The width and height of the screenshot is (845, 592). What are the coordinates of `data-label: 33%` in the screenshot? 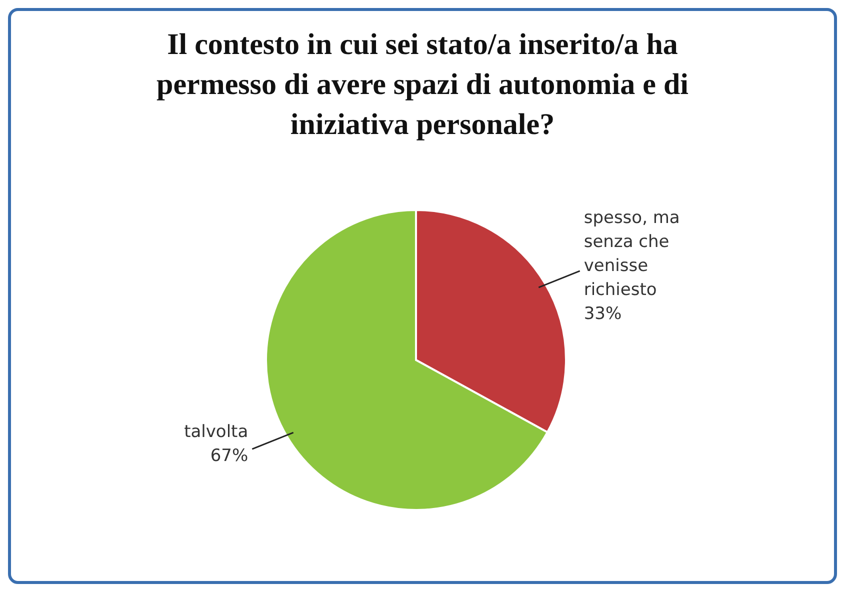 It's located at (603, 314).